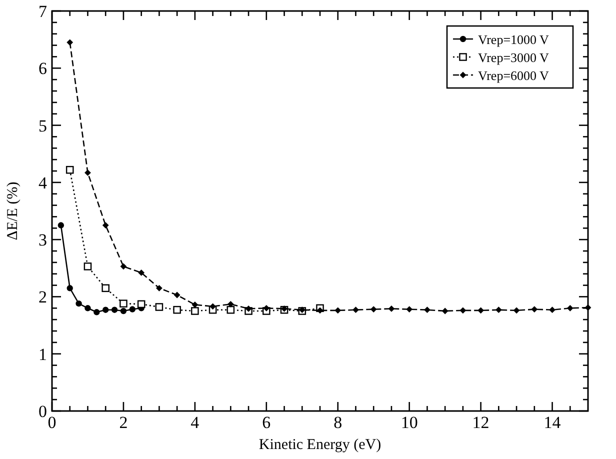  I want to click on x-tick-label: 10, so click(409, 422).